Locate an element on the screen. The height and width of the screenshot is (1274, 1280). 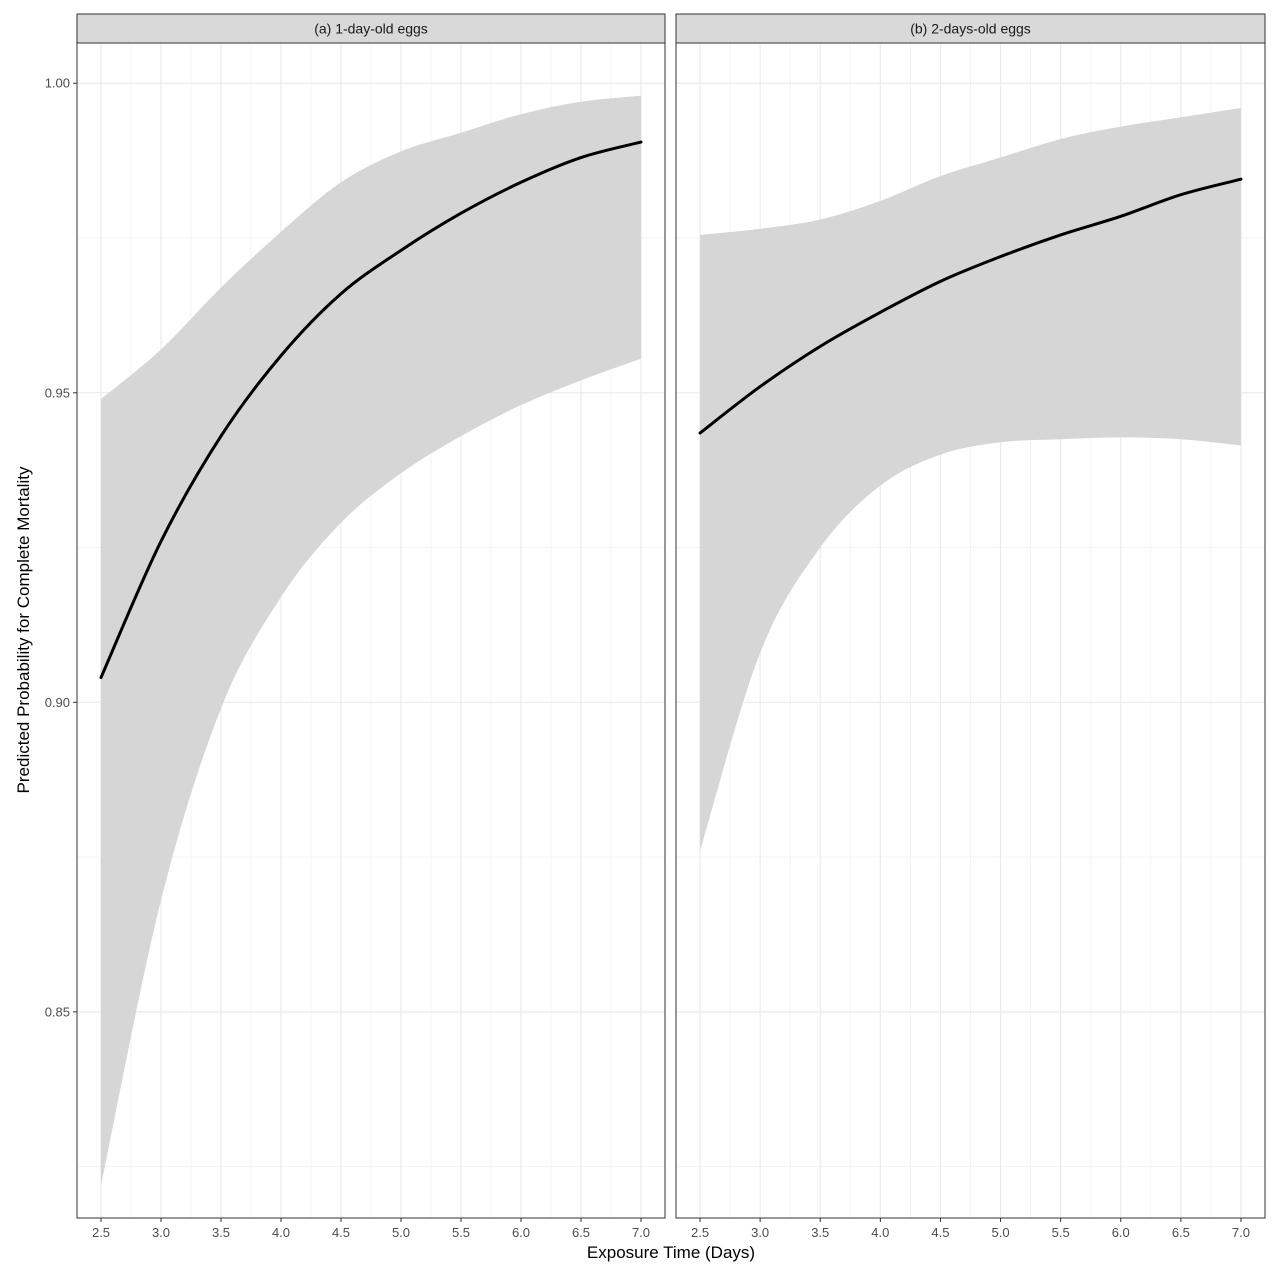
y-tick-label: 0.95 is located at coordinates (57, 392).